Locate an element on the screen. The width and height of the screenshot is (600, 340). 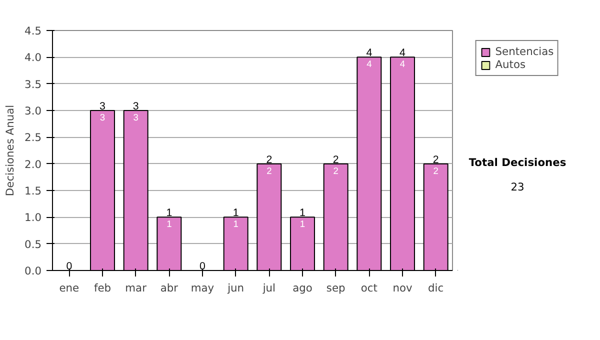
x-tick-label: dic is located at coordinates (436, 288).